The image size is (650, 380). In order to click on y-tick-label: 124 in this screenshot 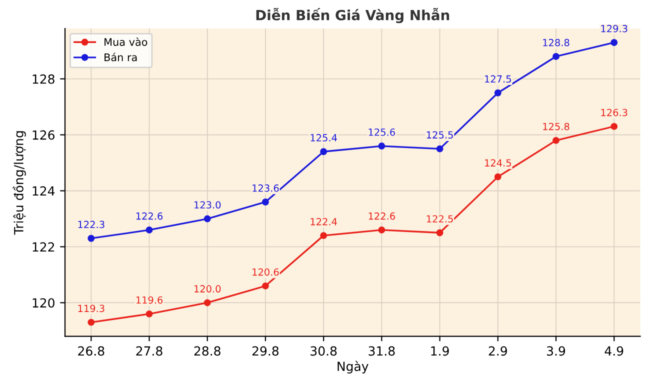, I will do `click(43, 191)`.